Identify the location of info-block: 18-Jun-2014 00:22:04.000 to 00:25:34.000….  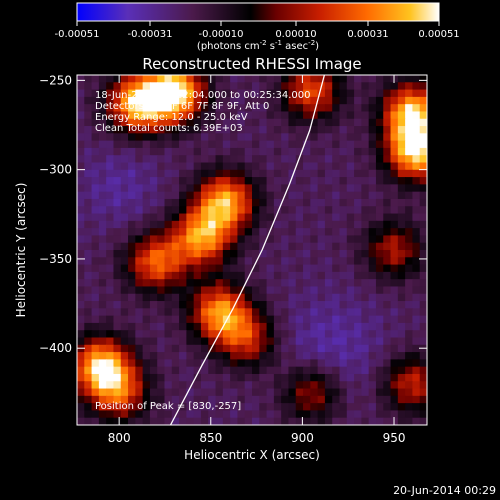
(203, 112).